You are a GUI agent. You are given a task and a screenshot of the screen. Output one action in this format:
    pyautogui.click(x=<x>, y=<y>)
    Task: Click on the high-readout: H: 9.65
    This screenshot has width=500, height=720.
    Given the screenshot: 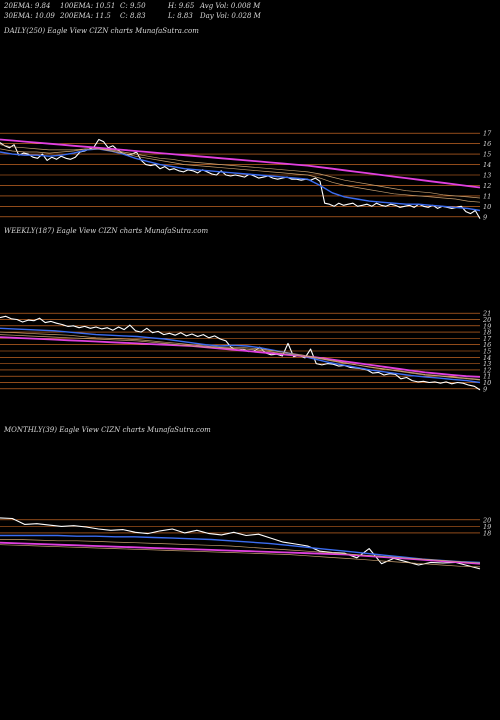 What is the action you would take?
    pyautogui.click(x=181, y=6)
    